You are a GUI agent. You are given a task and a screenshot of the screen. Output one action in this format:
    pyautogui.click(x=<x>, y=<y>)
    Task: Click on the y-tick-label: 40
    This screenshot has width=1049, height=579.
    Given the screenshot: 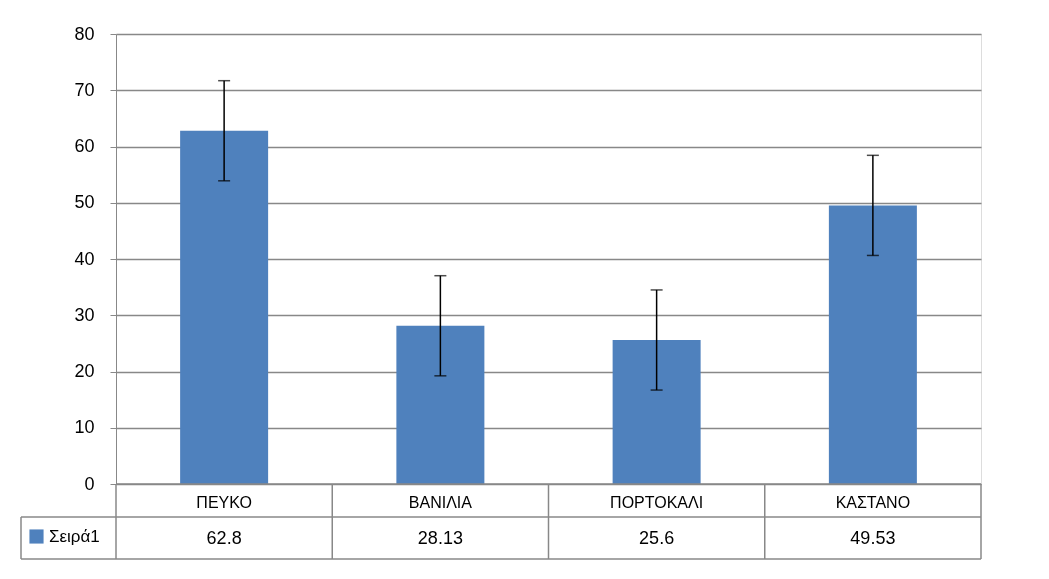 What is the action you would take?
    pyautogui.click(x=84, y=258)
    